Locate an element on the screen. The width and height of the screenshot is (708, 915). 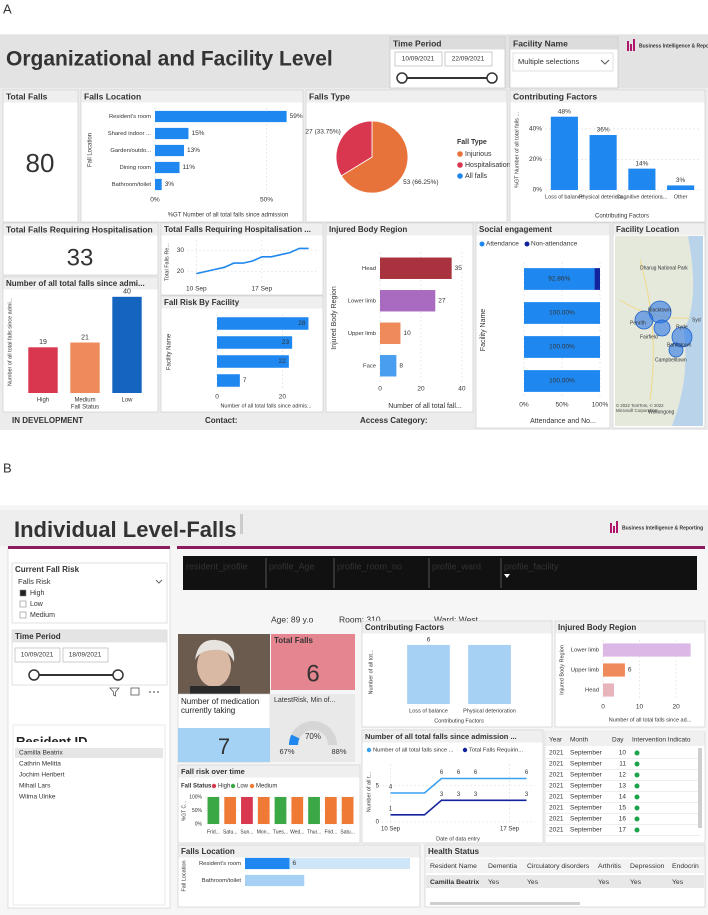
map-place: Bankstown is located at coordinates (679, 345).